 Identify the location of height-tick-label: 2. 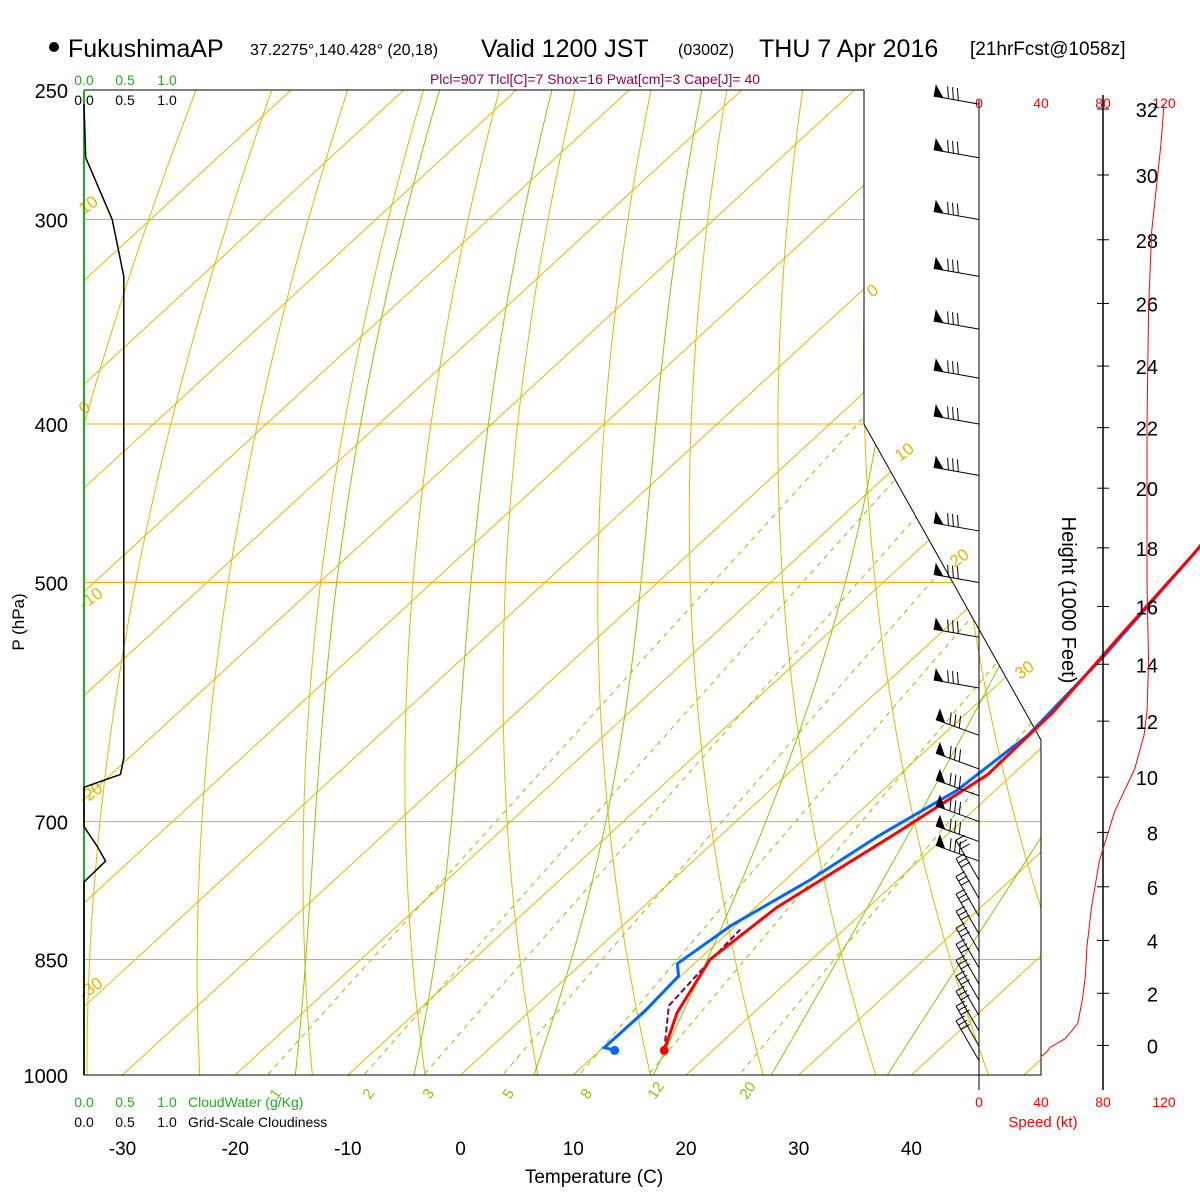
(1152, 995).